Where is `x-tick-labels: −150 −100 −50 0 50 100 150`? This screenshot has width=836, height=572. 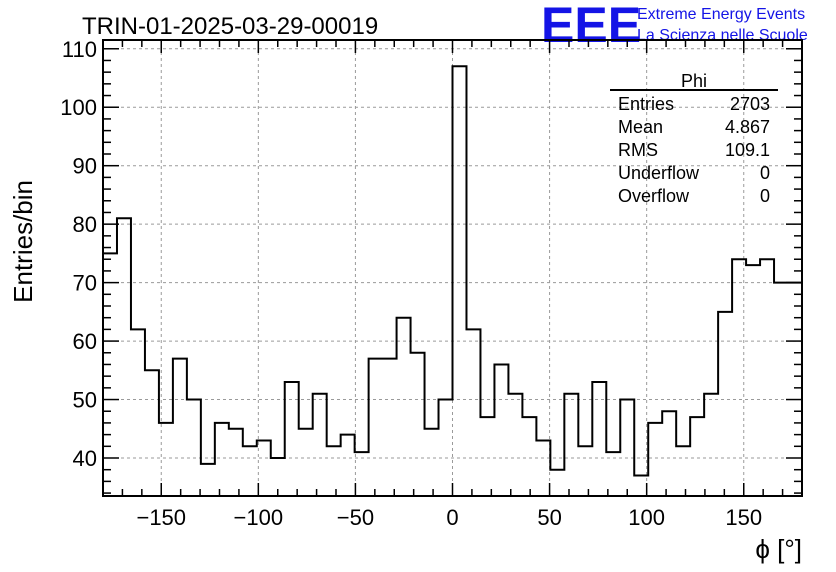 x-tick-labels: −150 −100 −50 0 50 100 150 is located at coordinates (449, 517).